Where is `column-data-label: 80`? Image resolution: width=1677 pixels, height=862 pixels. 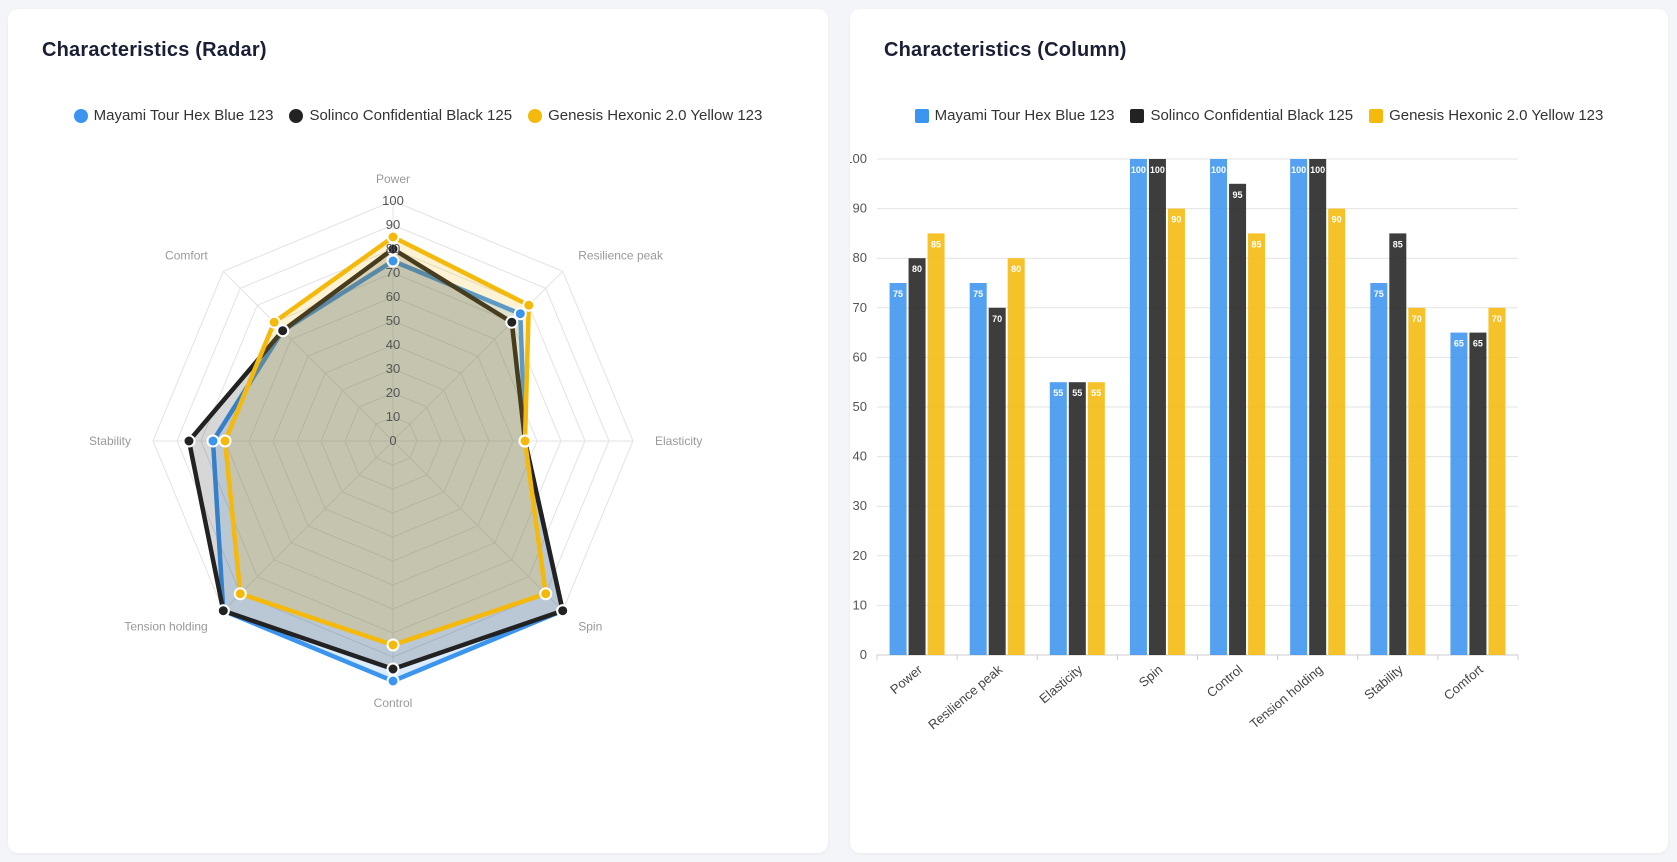
column-data-label: 80 is located at coordinates (1016, 269).